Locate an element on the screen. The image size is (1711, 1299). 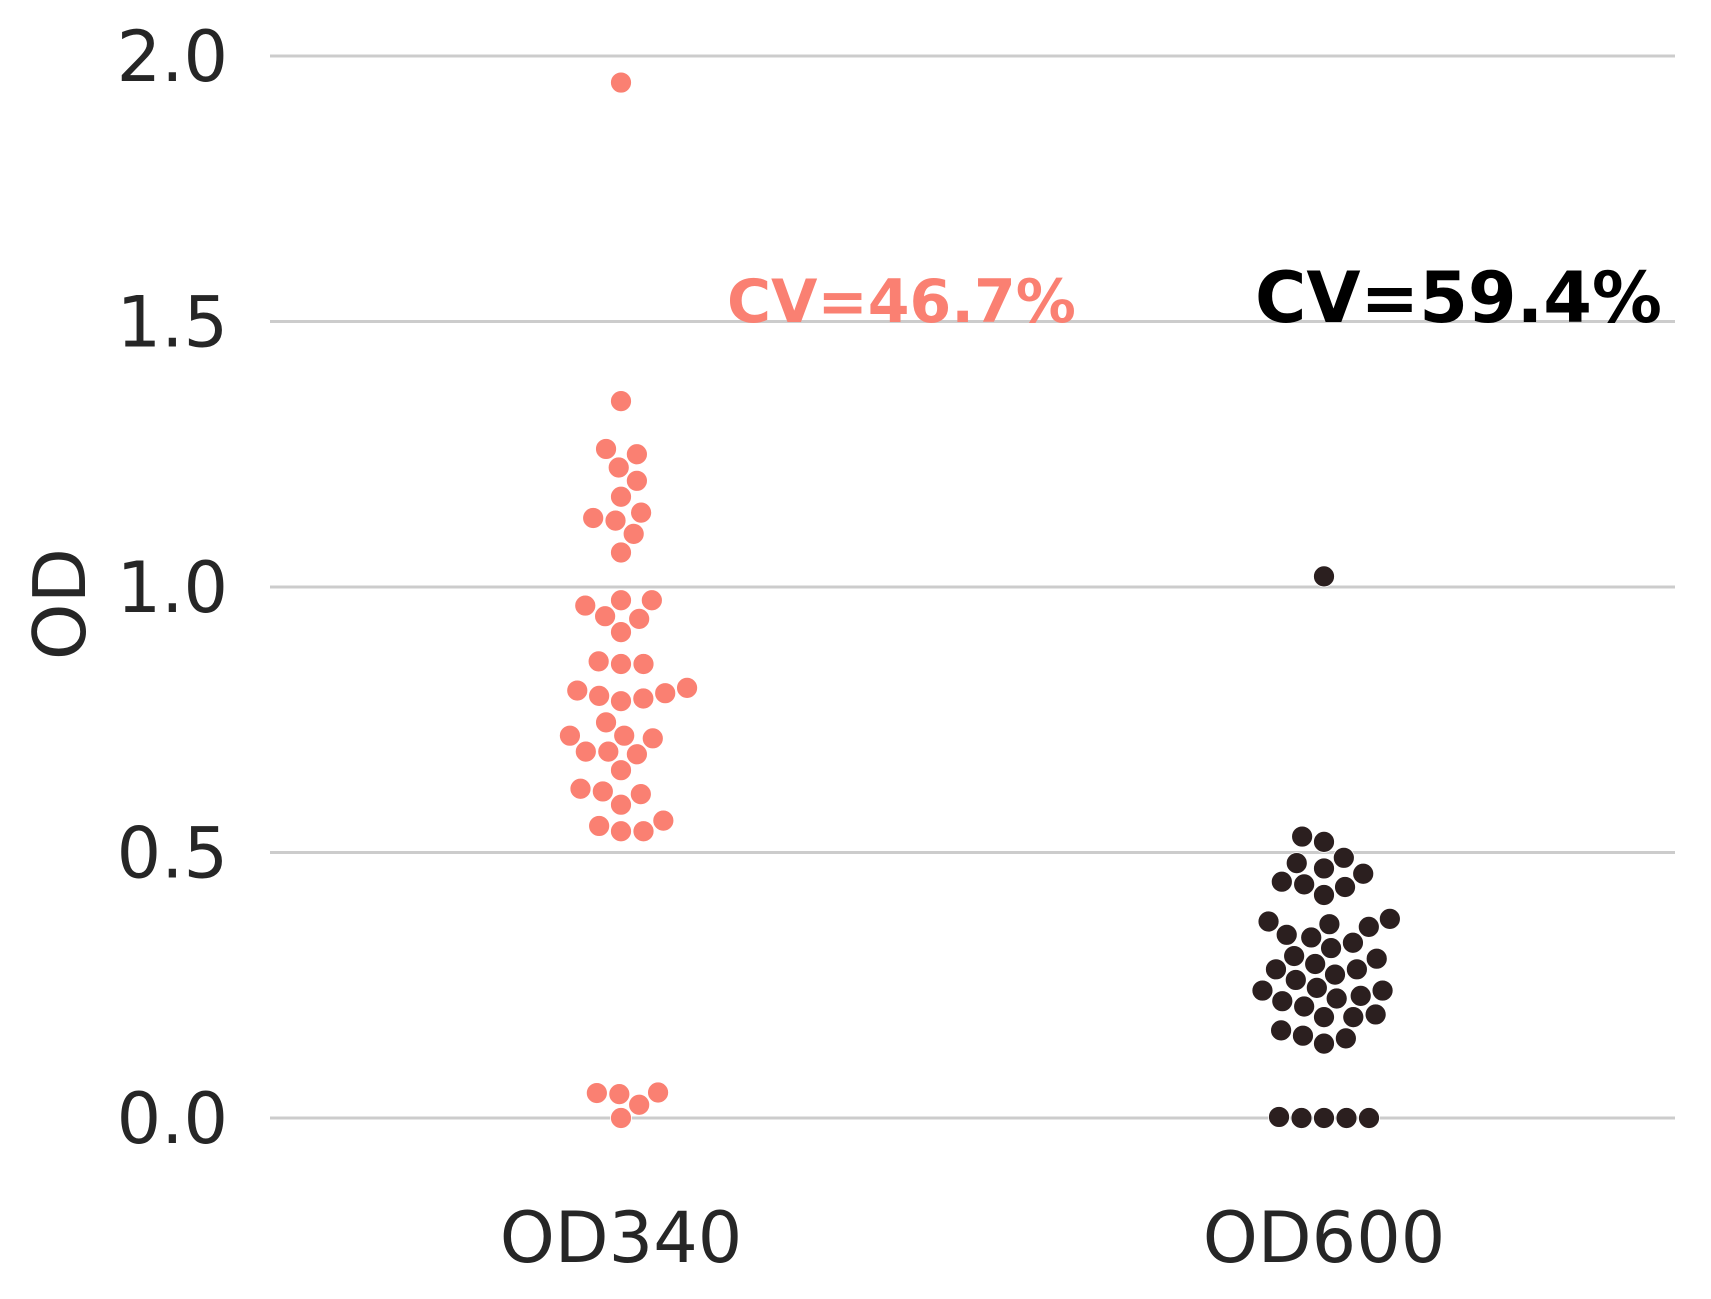
y-tick-label: 1.0 is located at coordinates (172, 588).